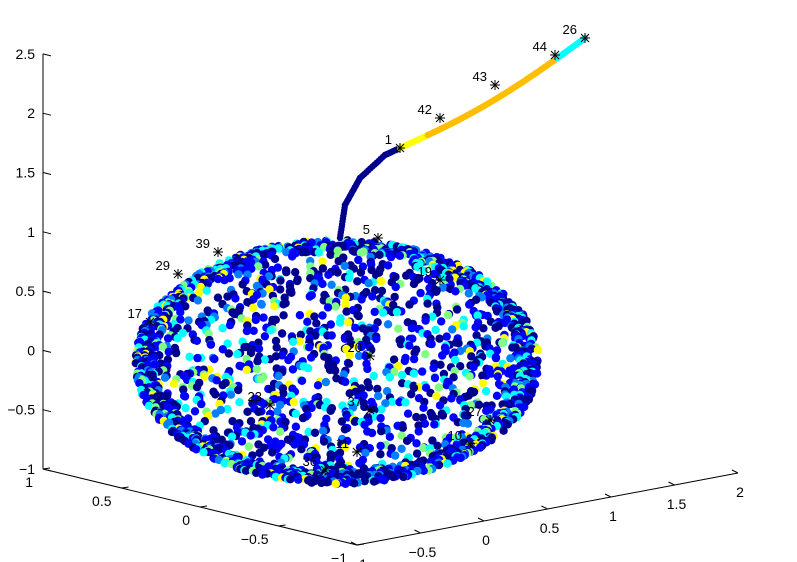  Describe the element at coordinates (613, 516) in the screenshot. I see `x-tick-label: 1` at that location.